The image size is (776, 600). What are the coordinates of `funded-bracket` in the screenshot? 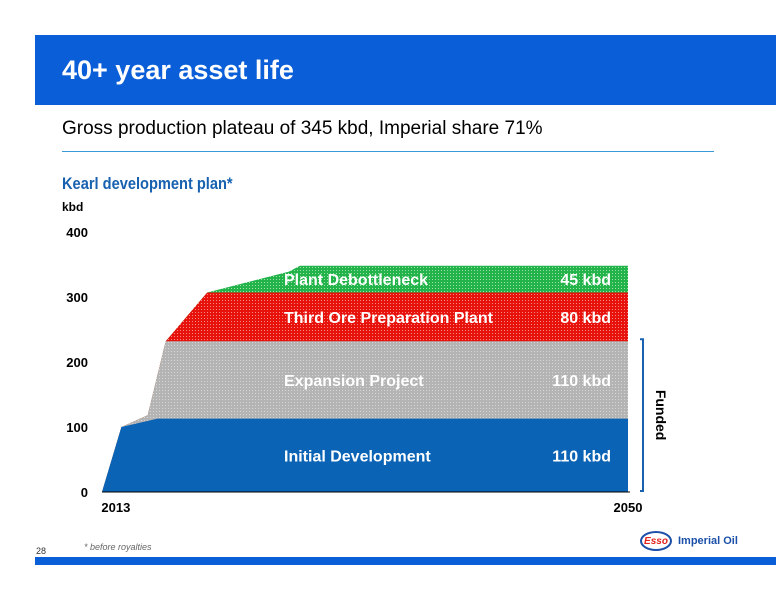 It's located at (642, 415).